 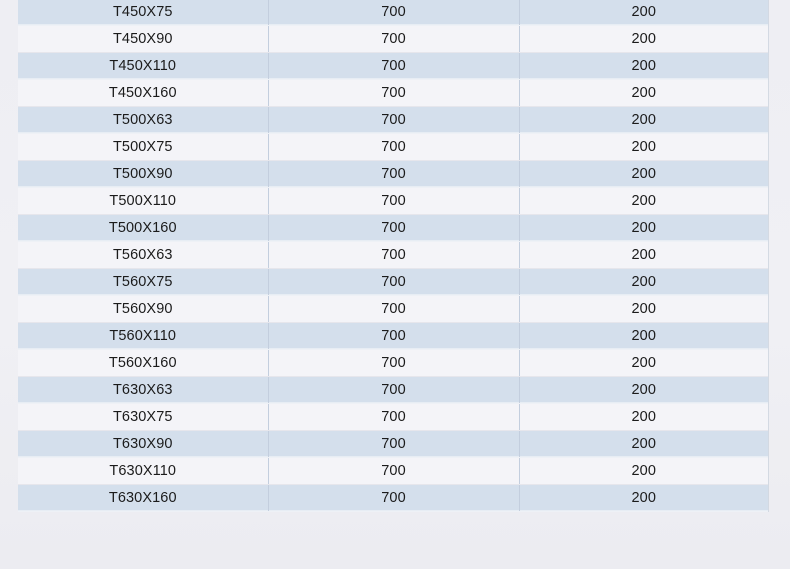 I want to click on table-row: T630X90 700 200, so click(x=393, y=444).